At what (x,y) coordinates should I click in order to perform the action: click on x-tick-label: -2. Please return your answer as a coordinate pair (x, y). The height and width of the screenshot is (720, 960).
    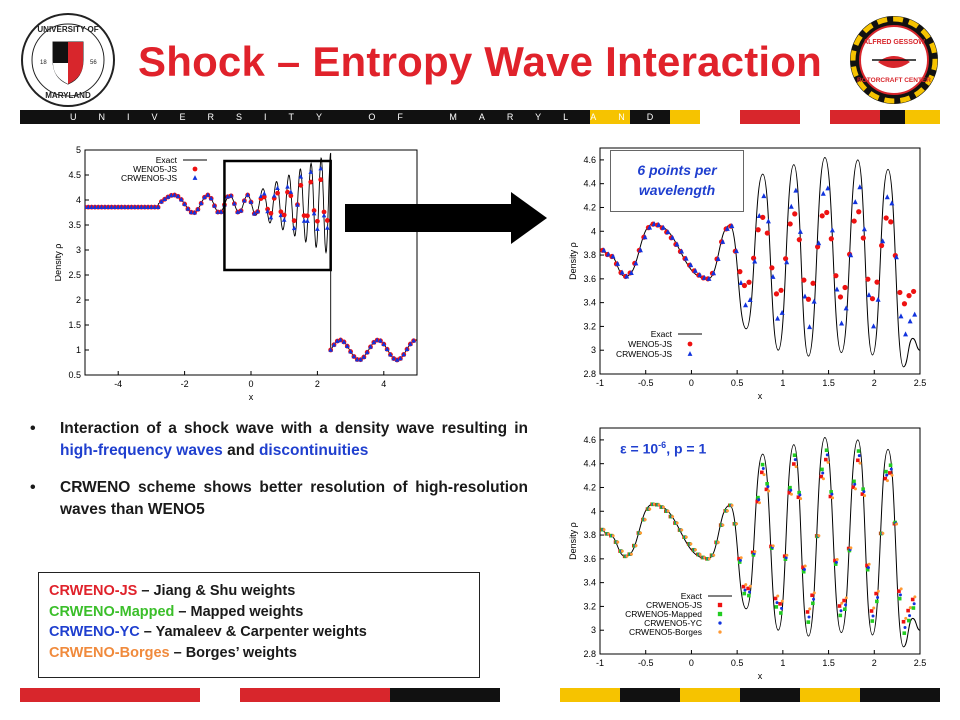
    Looking at the image, I should click on (185, 384).